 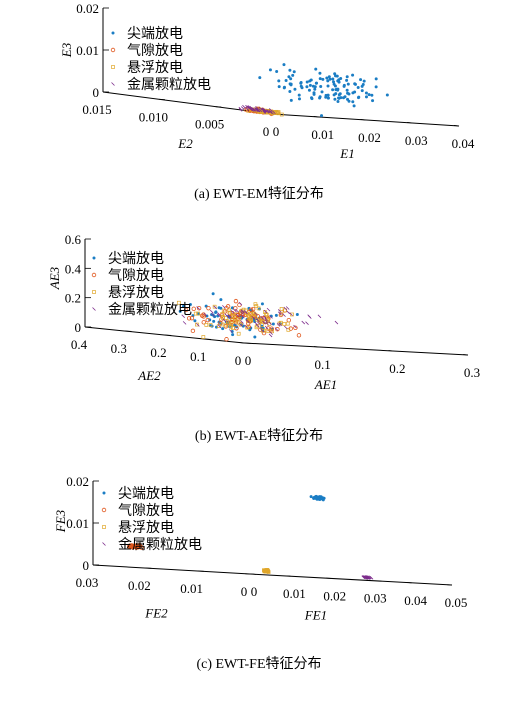 I want to click on x-tick-label: 0.3, so click(x=472, y=372).